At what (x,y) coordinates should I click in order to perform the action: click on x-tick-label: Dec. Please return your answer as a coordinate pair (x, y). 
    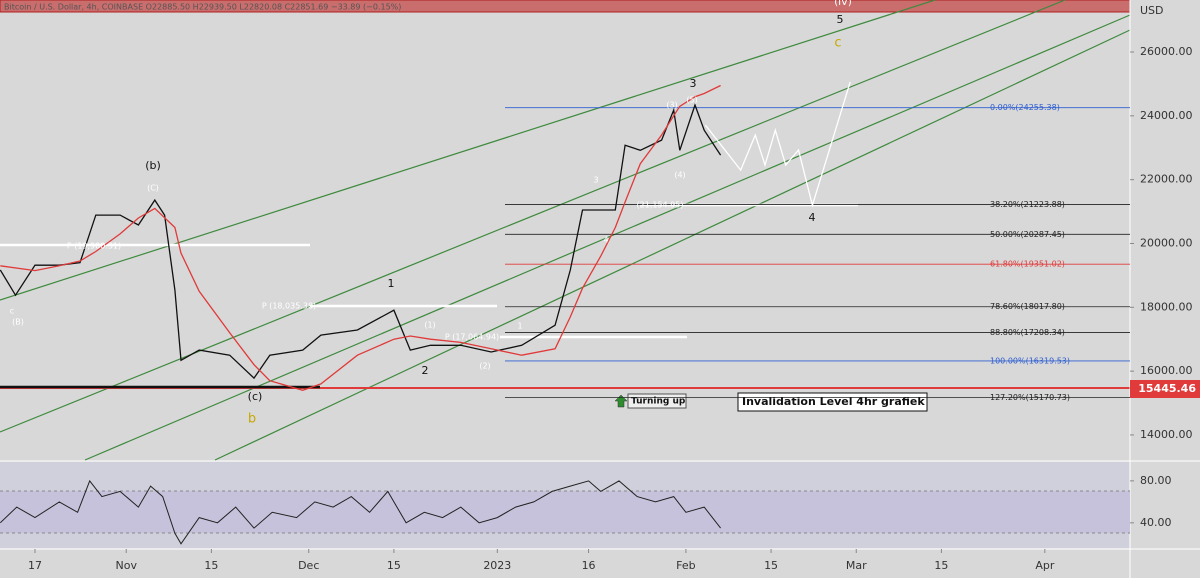
    Looking at the image, I should click on (308, 565).